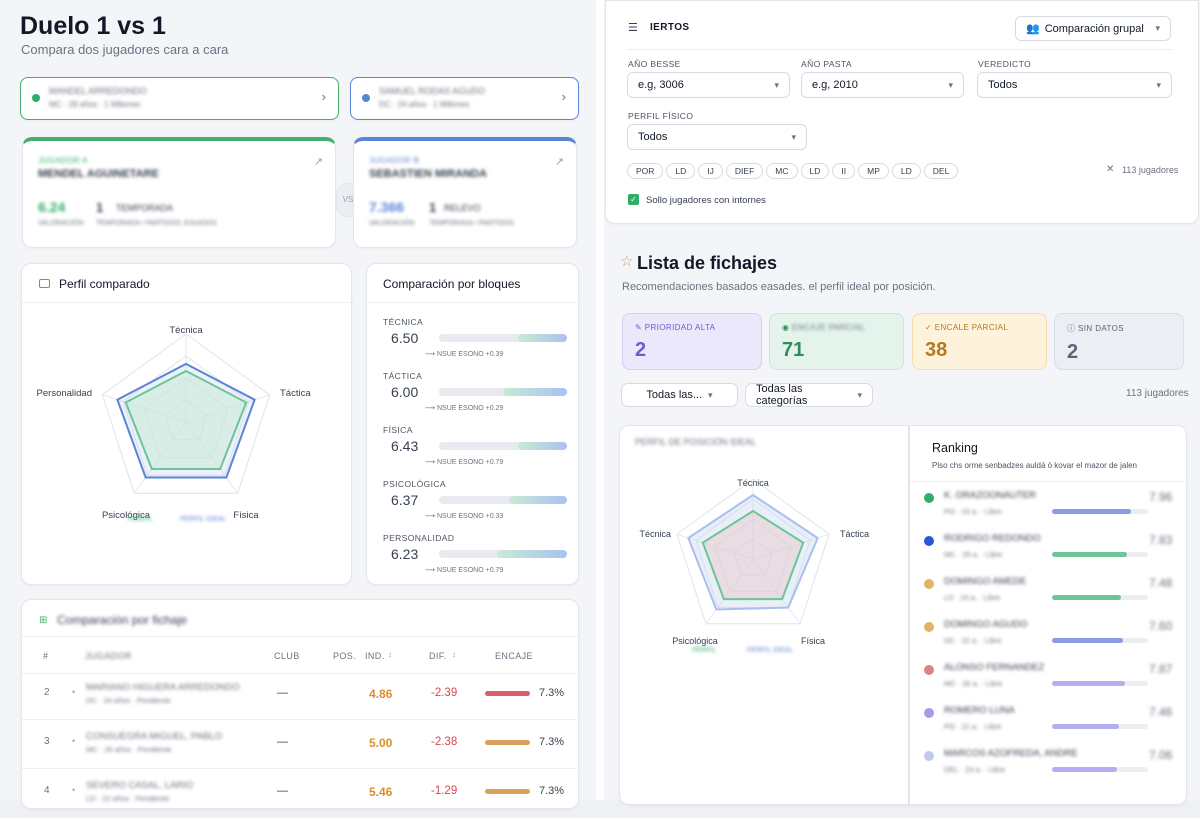 The height and width of the screenshot is (818, 1200). I want to click on stat-label: ✎ PRIORIDAD ALTA, so click(675, 327).